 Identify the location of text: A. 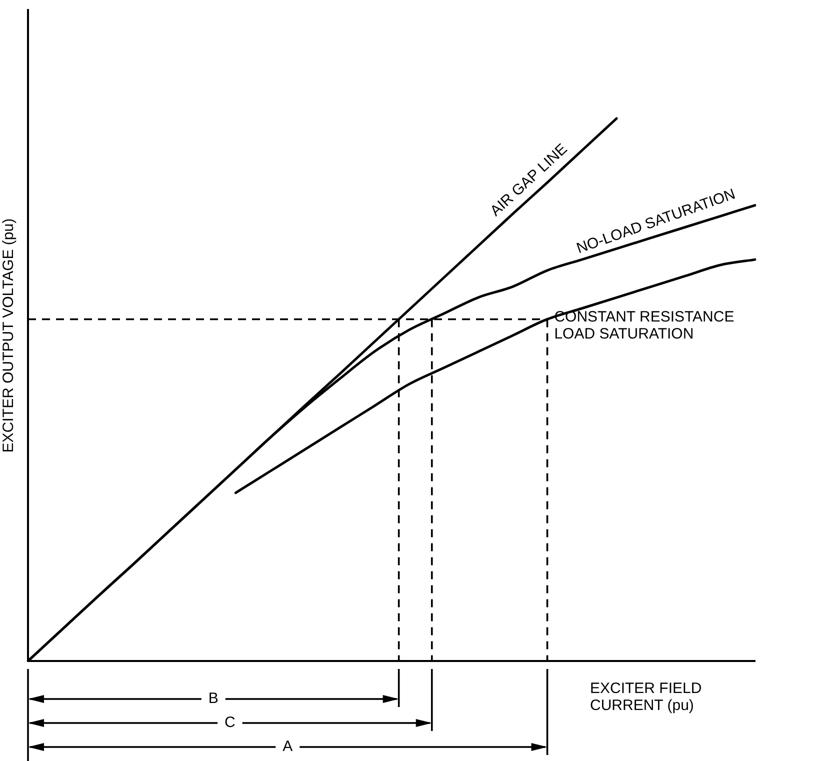
(287, 747).